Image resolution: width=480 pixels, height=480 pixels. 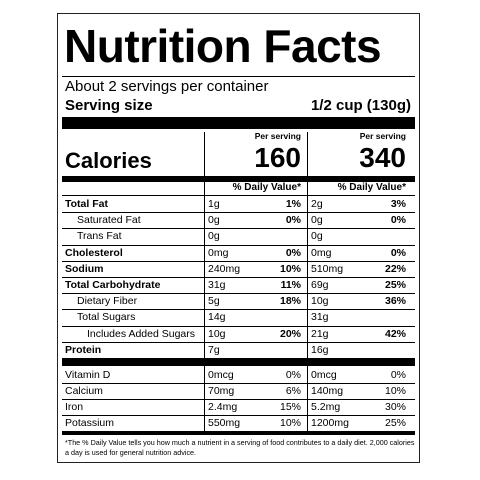 What do you see at coordinates (382, 157) in the screenshot?
I see `calories-value: 340` at bounding box center [382, 157].